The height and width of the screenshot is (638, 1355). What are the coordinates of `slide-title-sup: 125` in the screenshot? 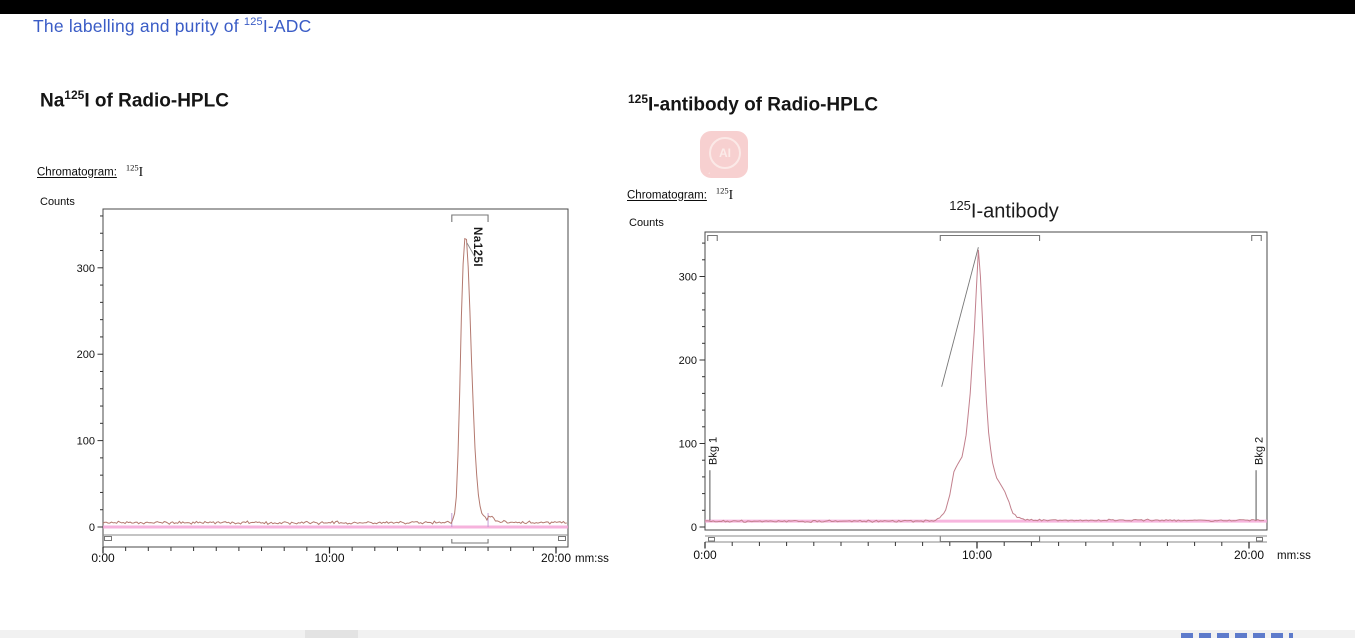 It's located at (253, 22).